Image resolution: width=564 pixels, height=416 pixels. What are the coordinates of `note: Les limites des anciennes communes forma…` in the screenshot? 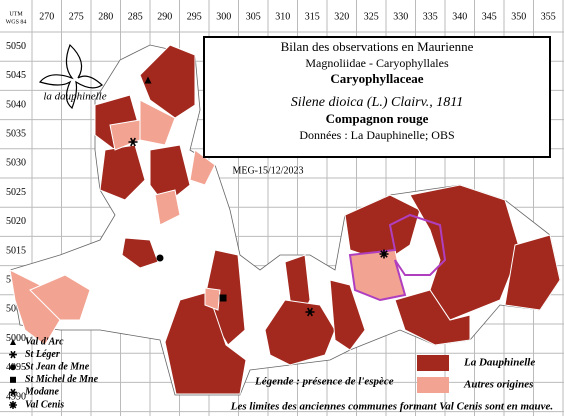 It's located at (391, 407).